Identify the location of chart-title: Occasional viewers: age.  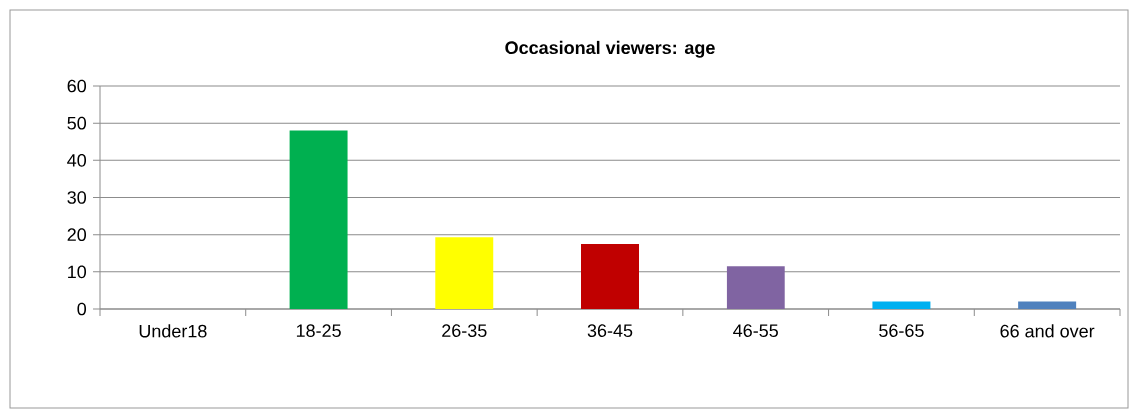
(610, 49).